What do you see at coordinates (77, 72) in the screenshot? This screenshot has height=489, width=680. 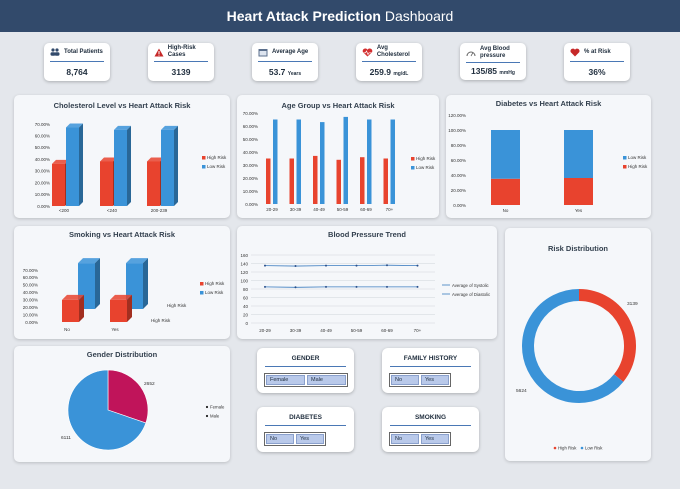 I see `kpi-value: 8,764` at bounding box center [77, 72].